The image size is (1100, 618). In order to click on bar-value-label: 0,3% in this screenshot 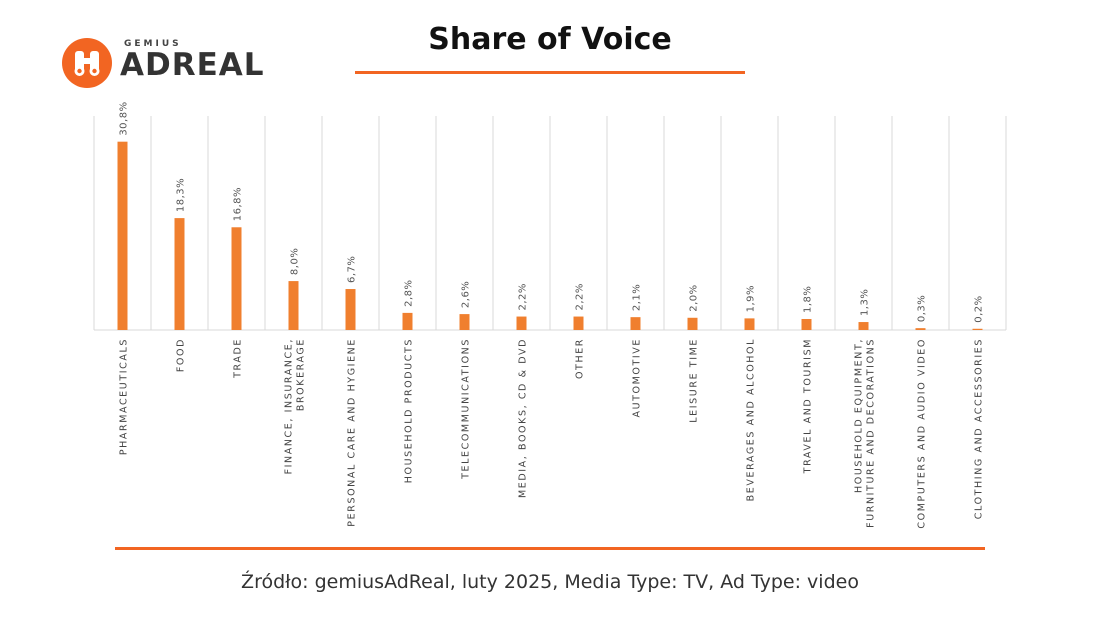, I will do `click(922, 308)`.